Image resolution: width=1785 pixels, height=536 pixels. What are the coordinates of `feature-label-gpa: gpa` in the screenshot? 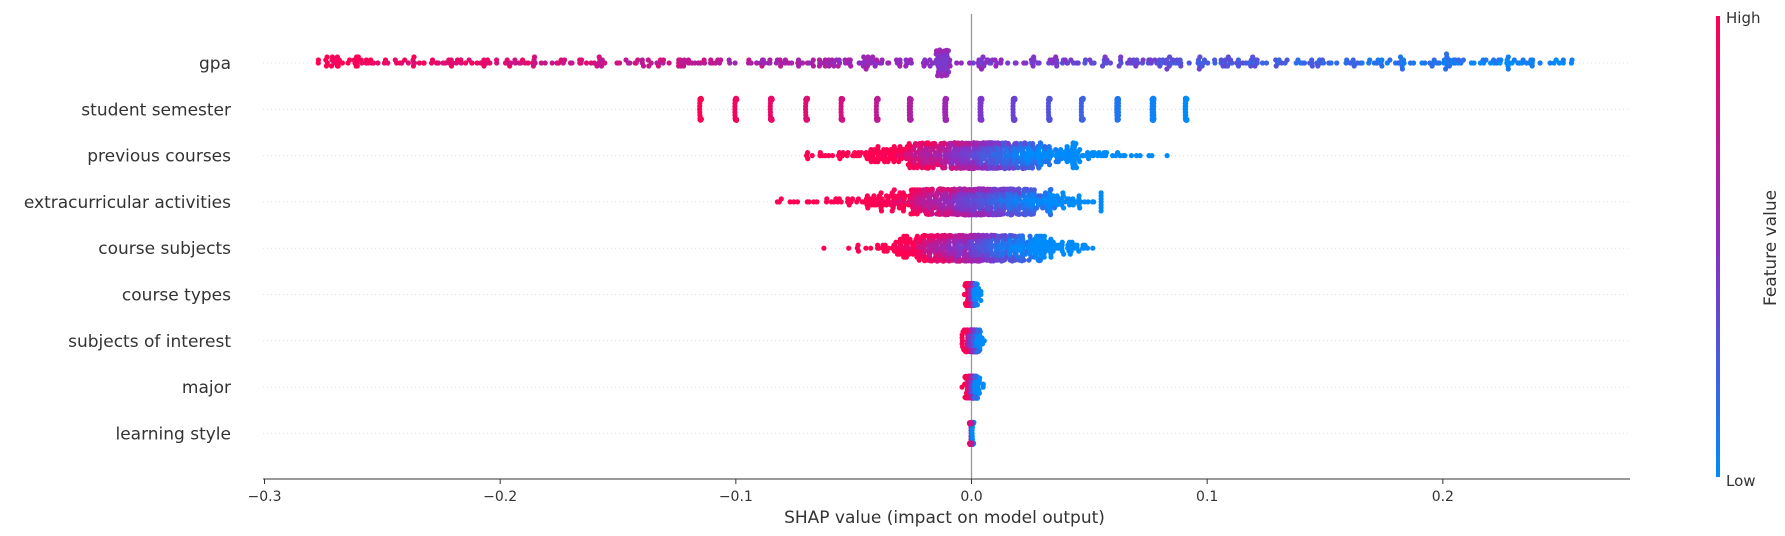 It's located at (215, 64).